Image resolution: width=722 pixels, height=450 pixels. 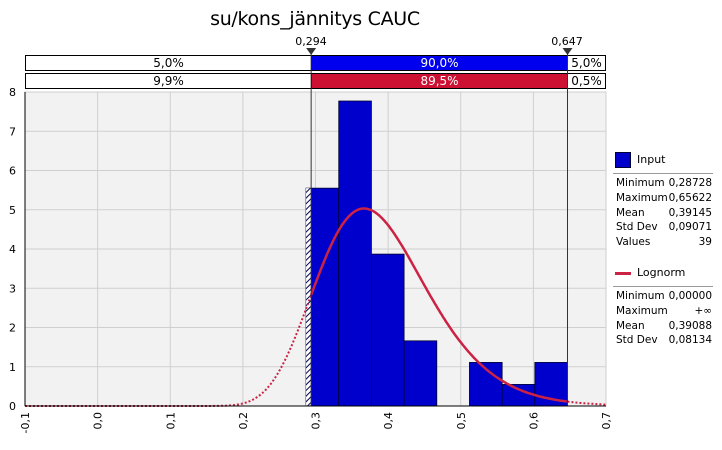 I want to click on input-stat-label: Mean, so click(x=630, y=212).